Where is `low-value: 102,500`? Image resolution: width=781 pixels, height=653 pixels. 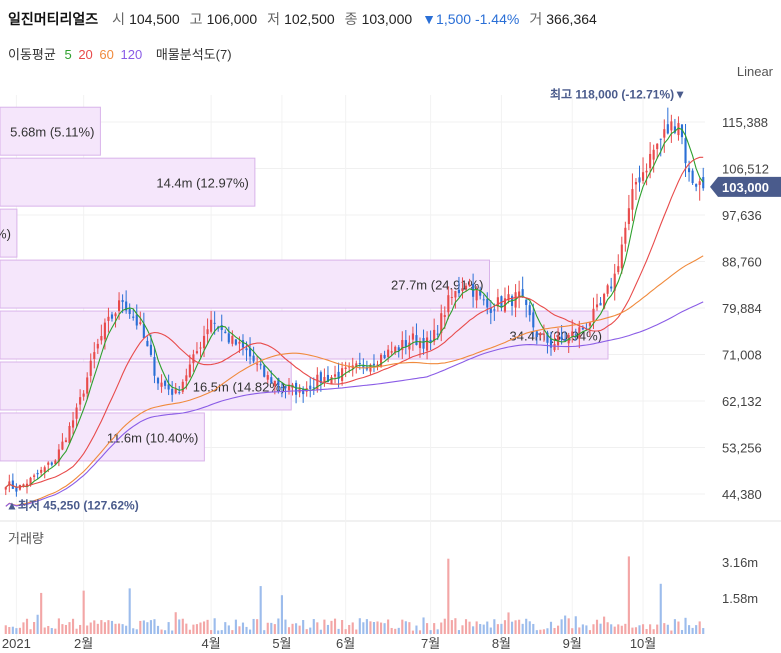 low-value: 102,500 is located at coordinates (309, 19).